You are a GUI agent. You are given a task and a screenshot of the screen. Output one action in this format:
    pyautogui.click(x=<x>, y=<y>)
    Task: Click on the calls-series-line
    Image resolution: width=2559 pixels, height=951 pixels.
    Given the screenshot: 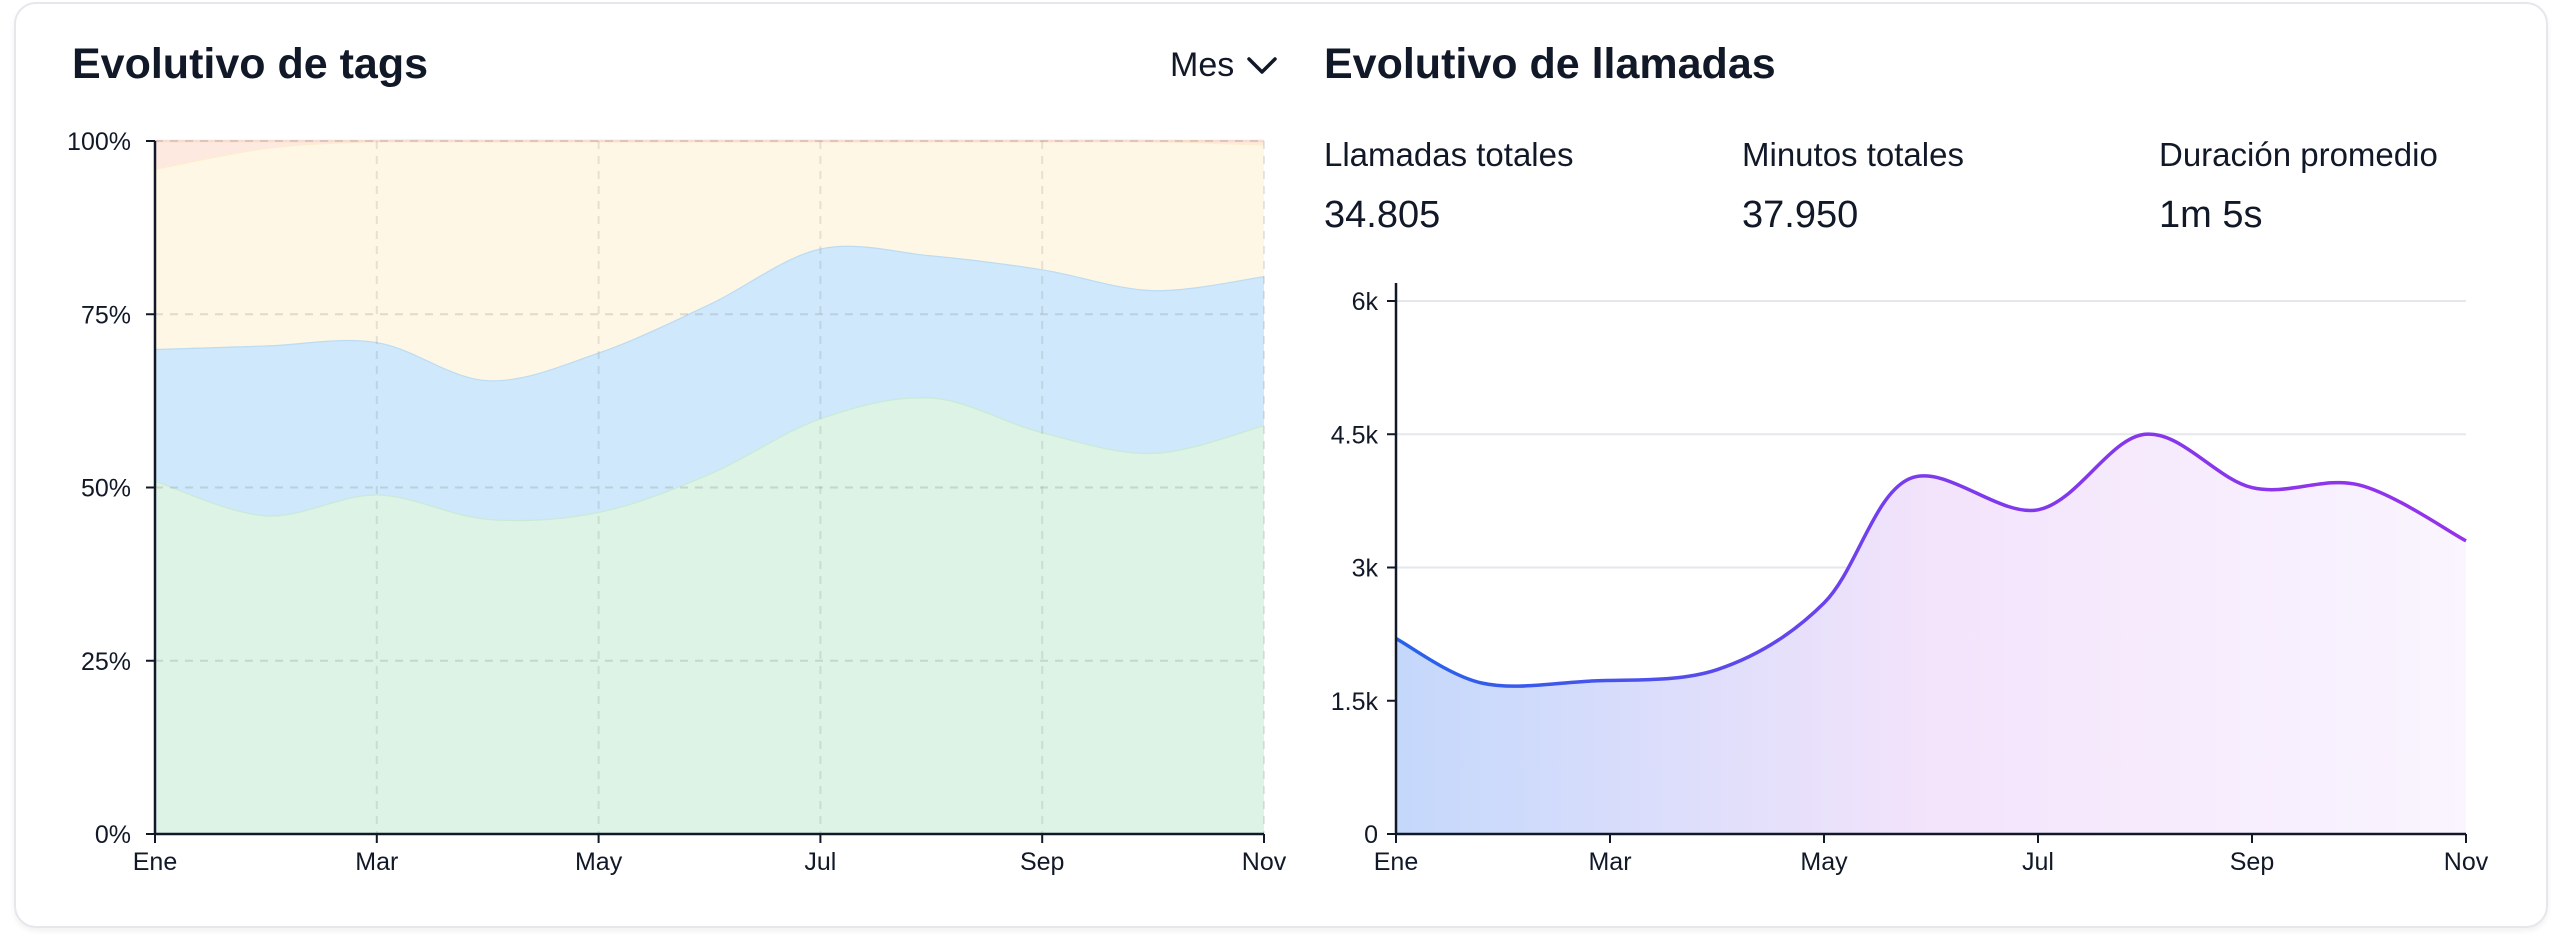 What is the action you would take?
    pyautogui.click(x=1931, y=560)
    